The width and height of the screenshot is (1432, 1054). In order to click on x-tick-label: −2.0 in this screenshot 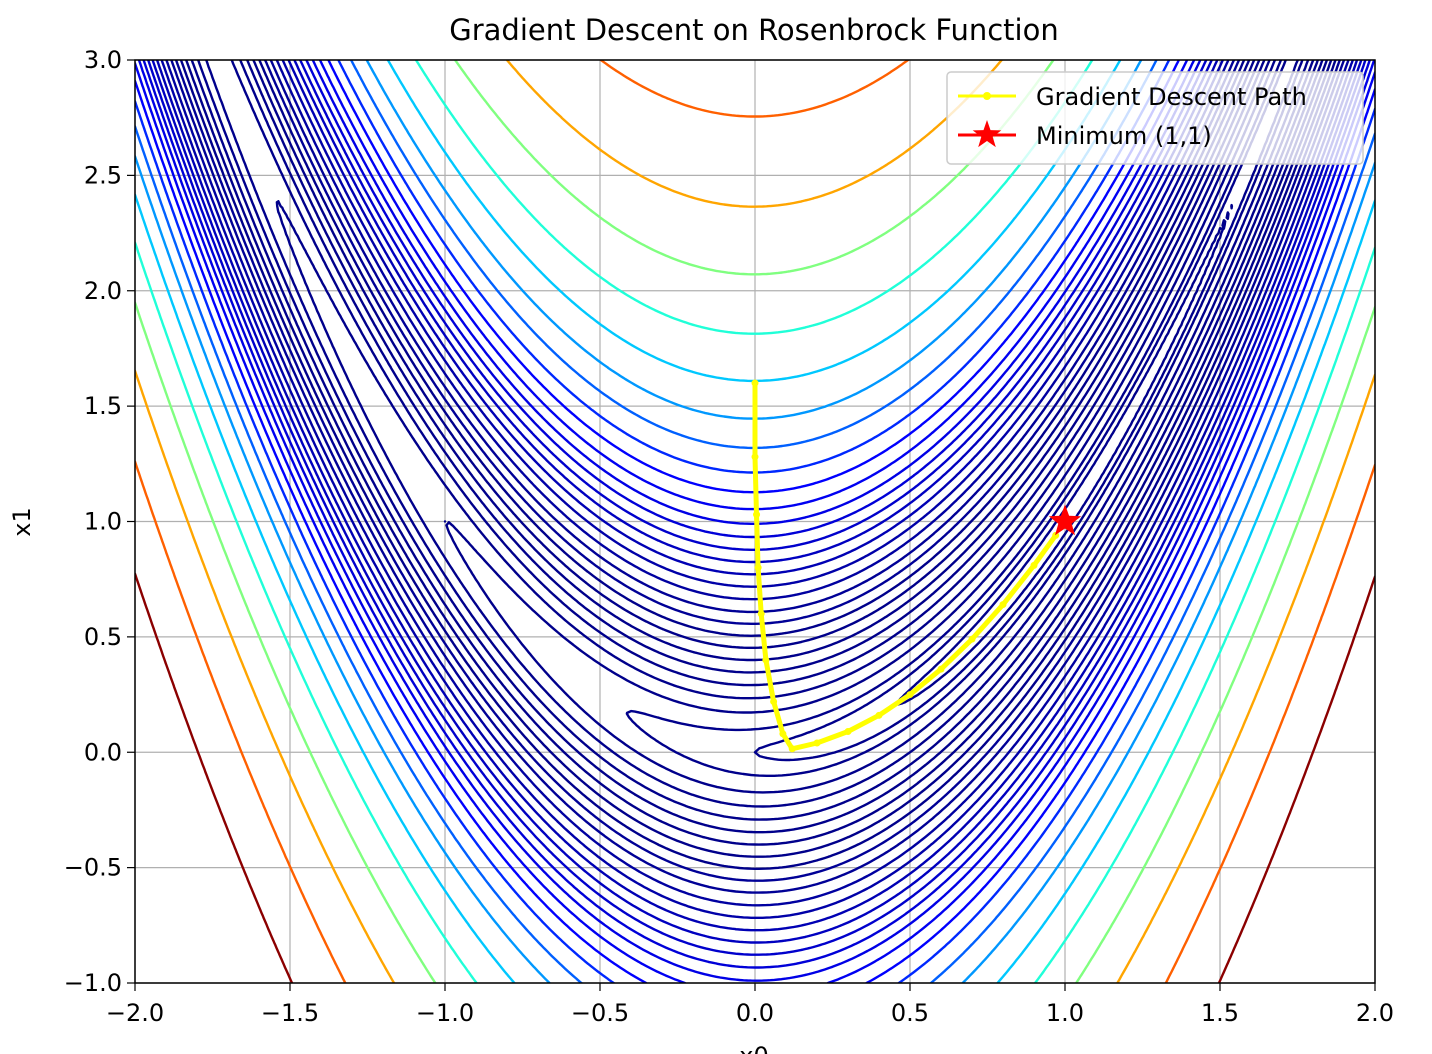, I will do `click(135, 1013)`.